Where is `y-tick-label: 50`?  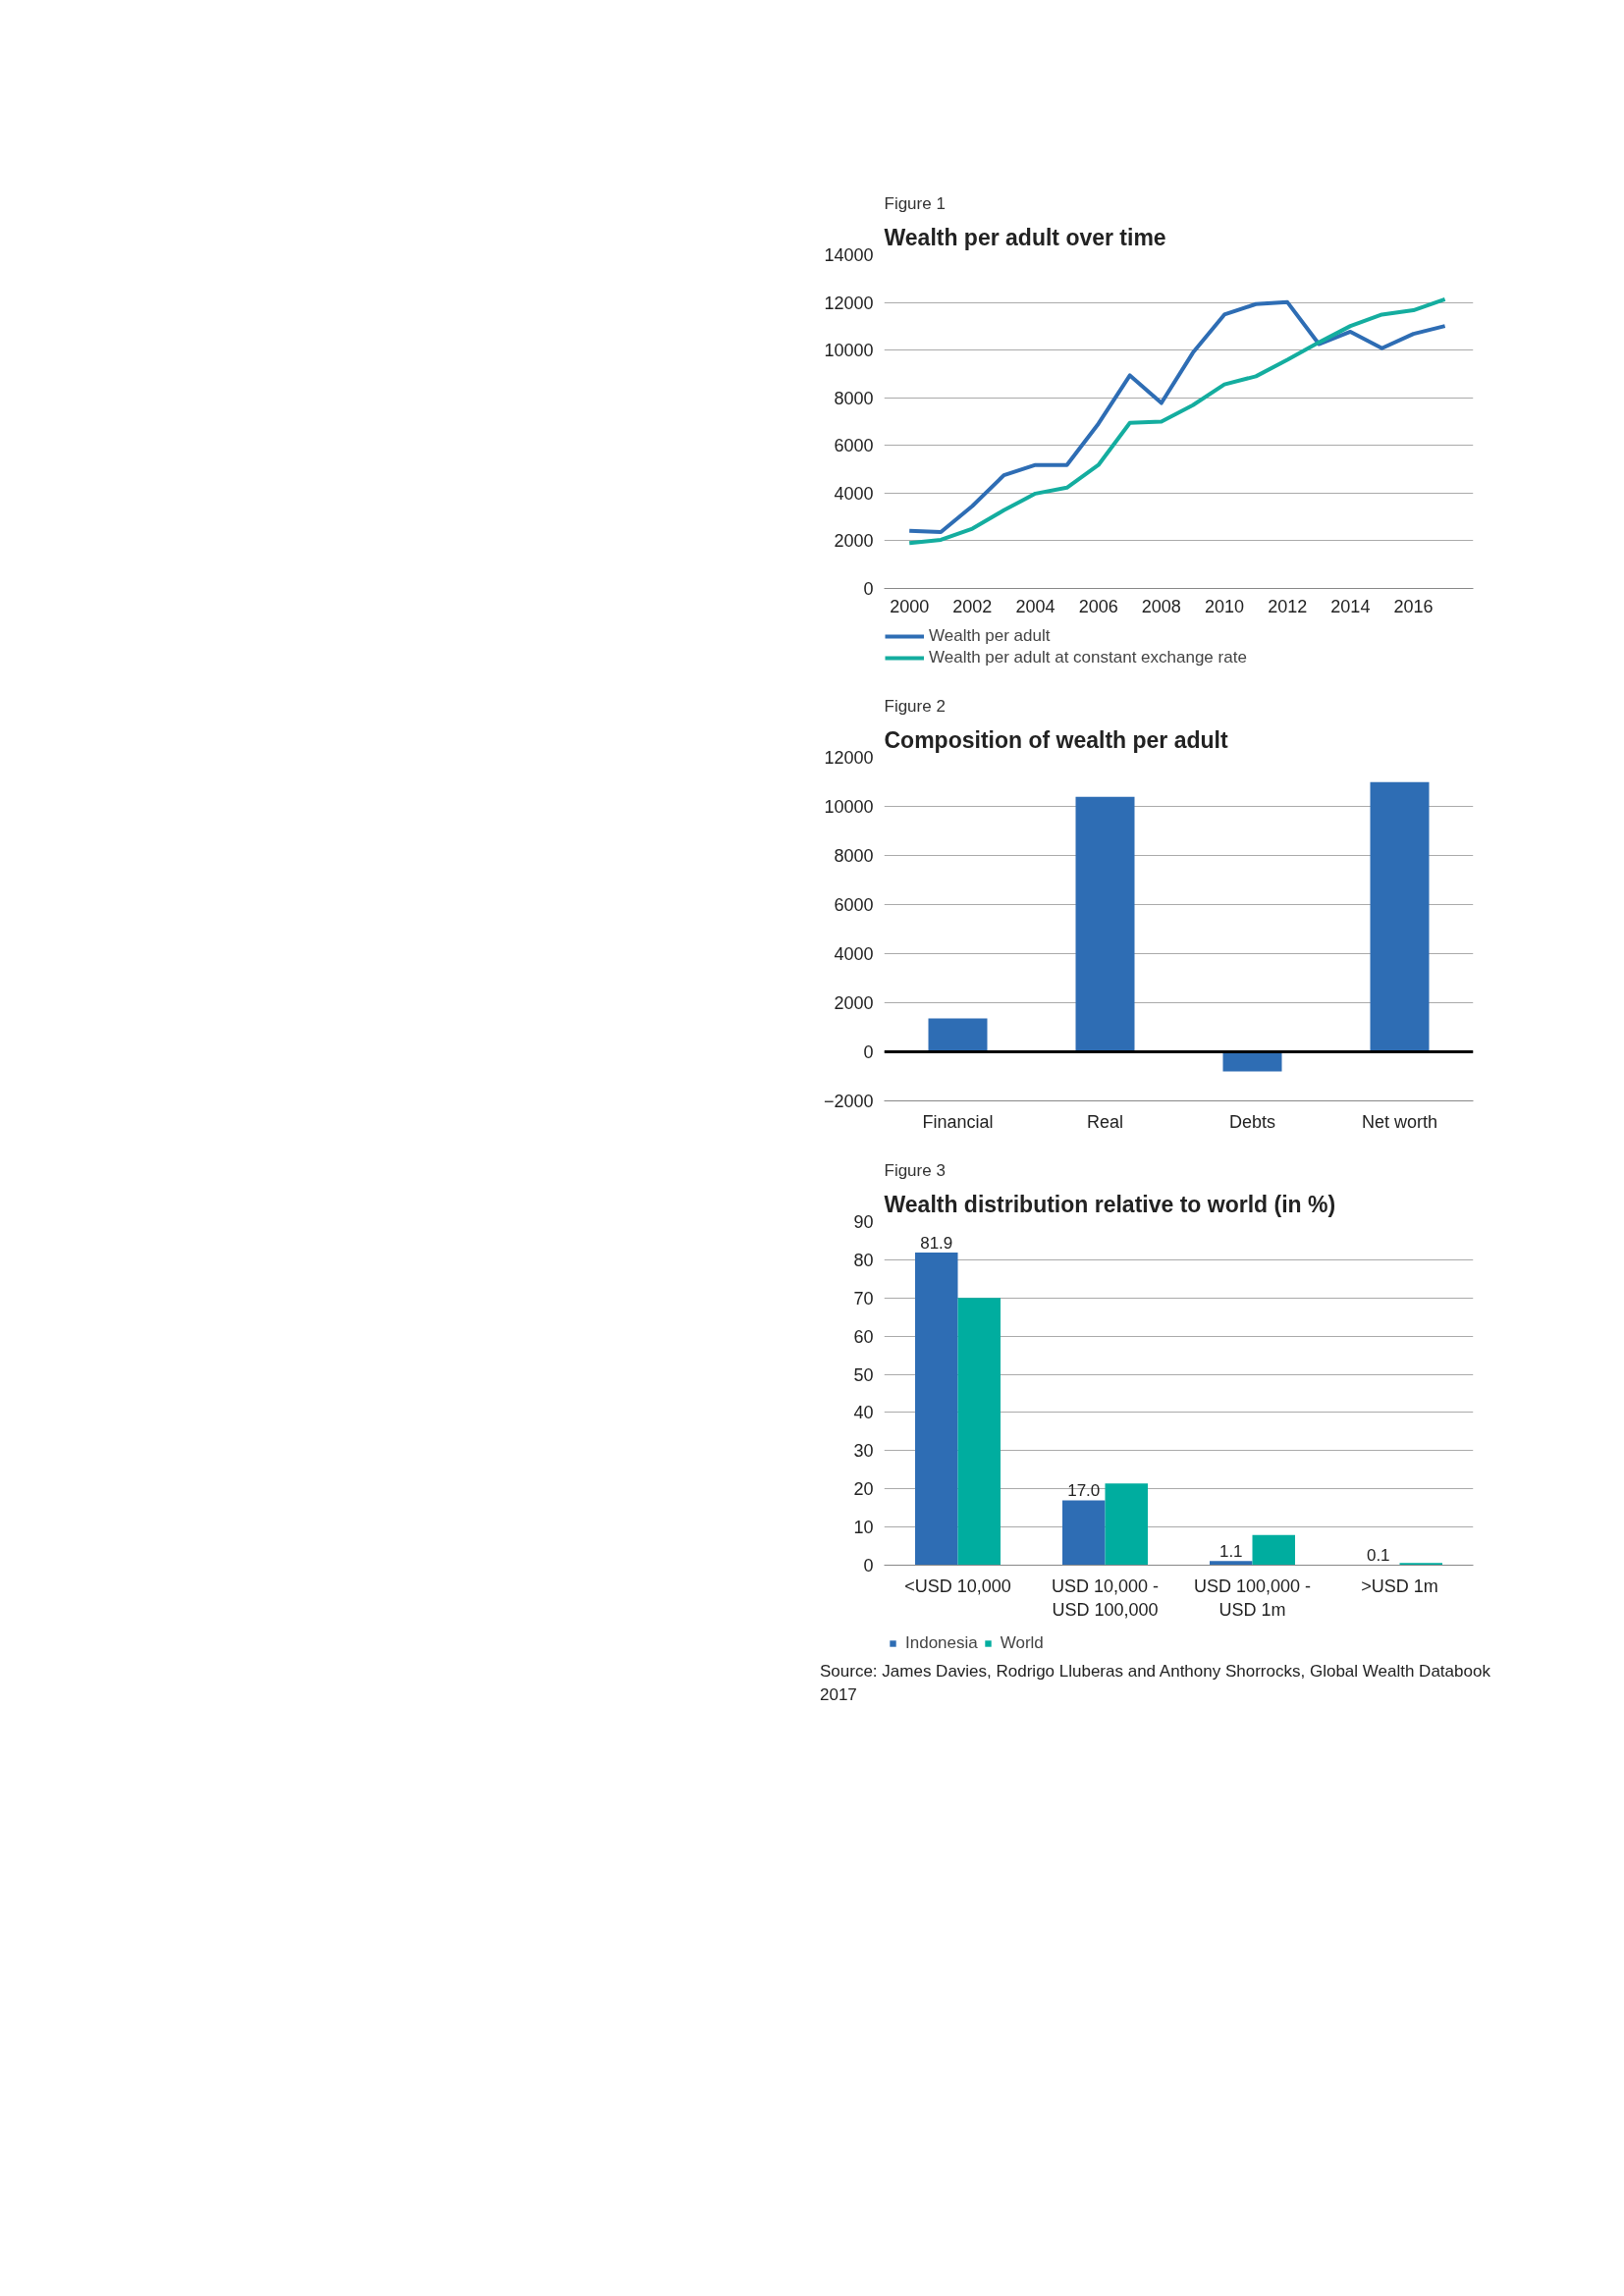
y-tick-label: 50 is located at coordinates (863, 1374).